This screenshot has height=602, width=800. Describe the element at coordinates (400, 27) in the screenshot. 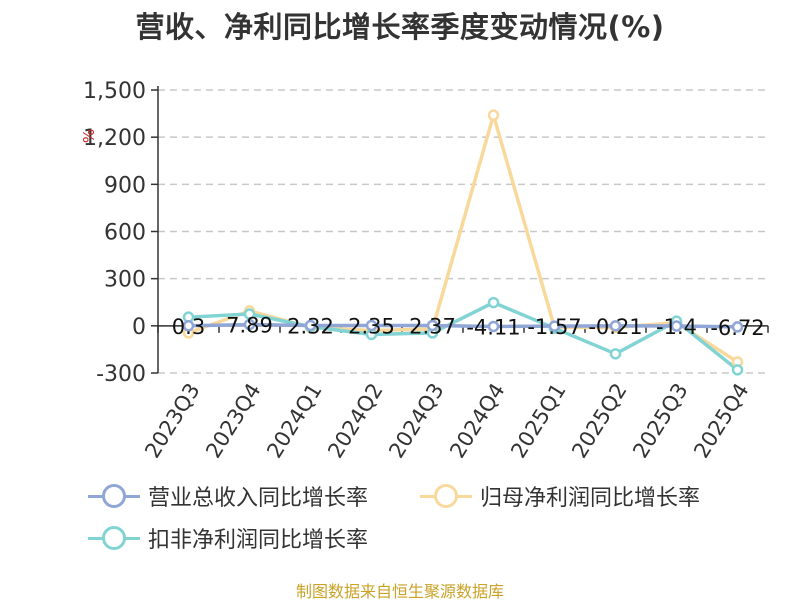

I see `chart-title: 营收、净利同比增长率季度变动情况(%)` at that location.